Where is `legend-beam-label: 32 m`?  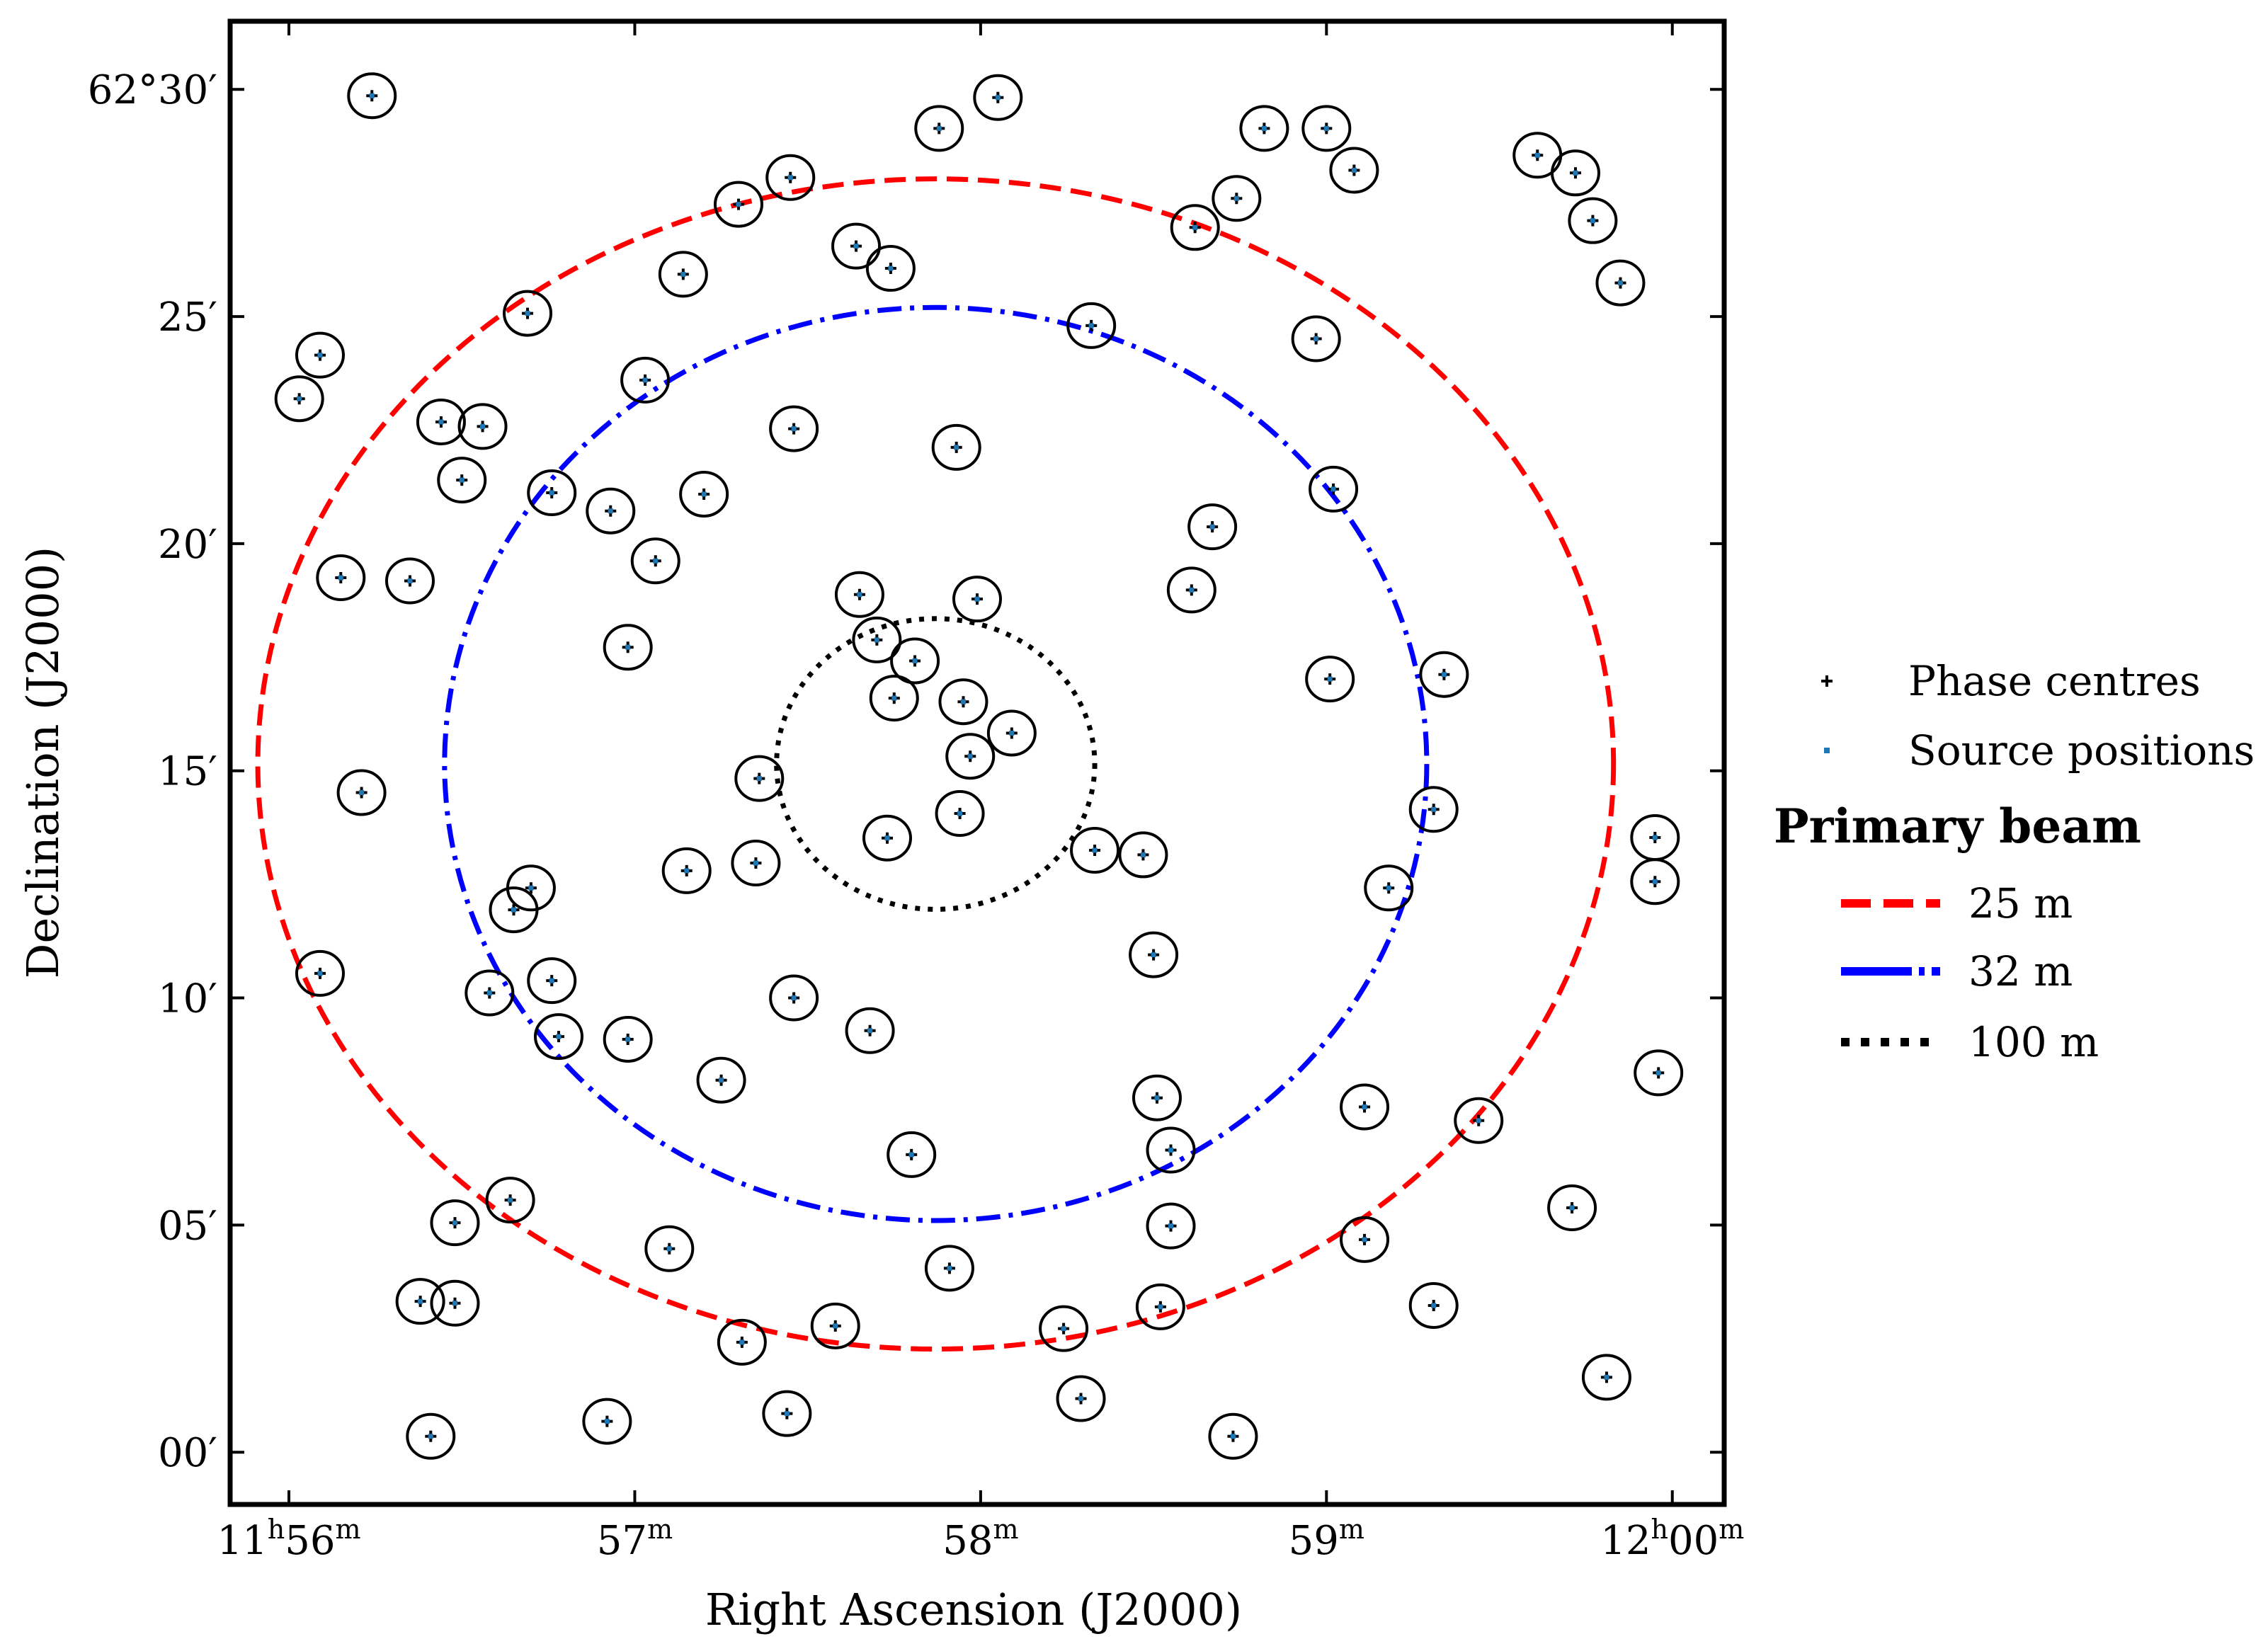
legend-beam-label: 32 m is located at coordinates (2021, 971).